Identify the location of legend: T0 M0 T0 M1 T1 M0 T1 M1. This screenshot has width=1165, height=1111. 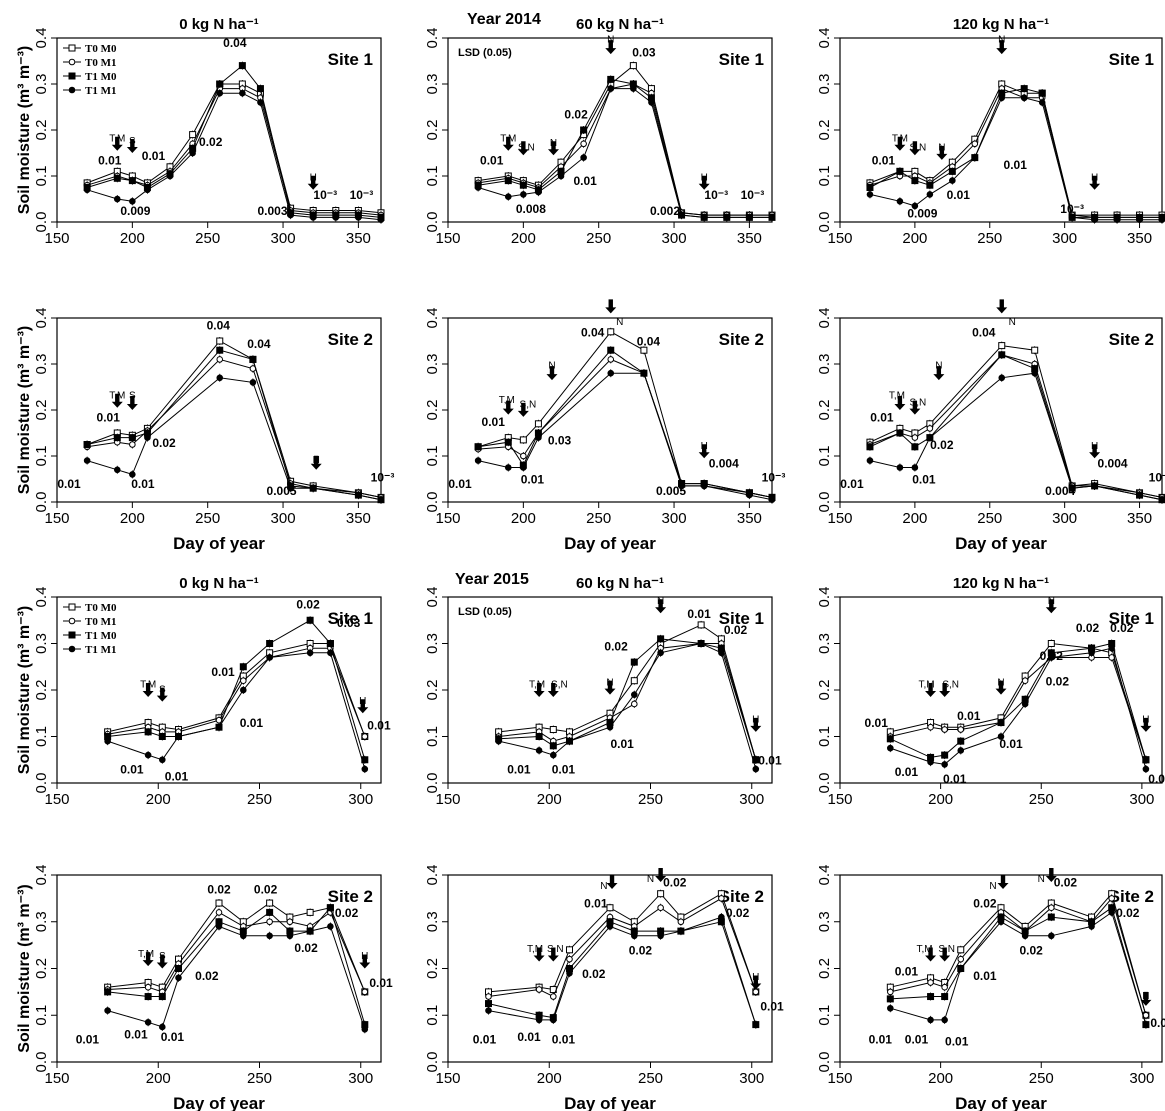
(96, 72).